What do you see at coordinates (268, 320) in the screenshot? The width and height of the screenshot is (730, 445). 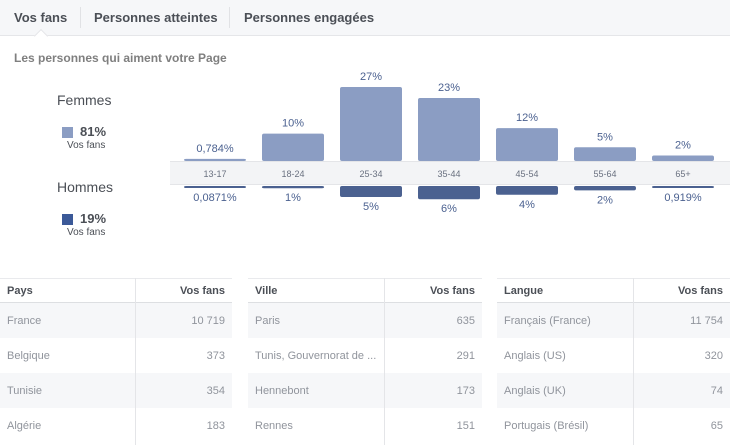 I see `row-name: Paris` at bounding box center [268, 320].